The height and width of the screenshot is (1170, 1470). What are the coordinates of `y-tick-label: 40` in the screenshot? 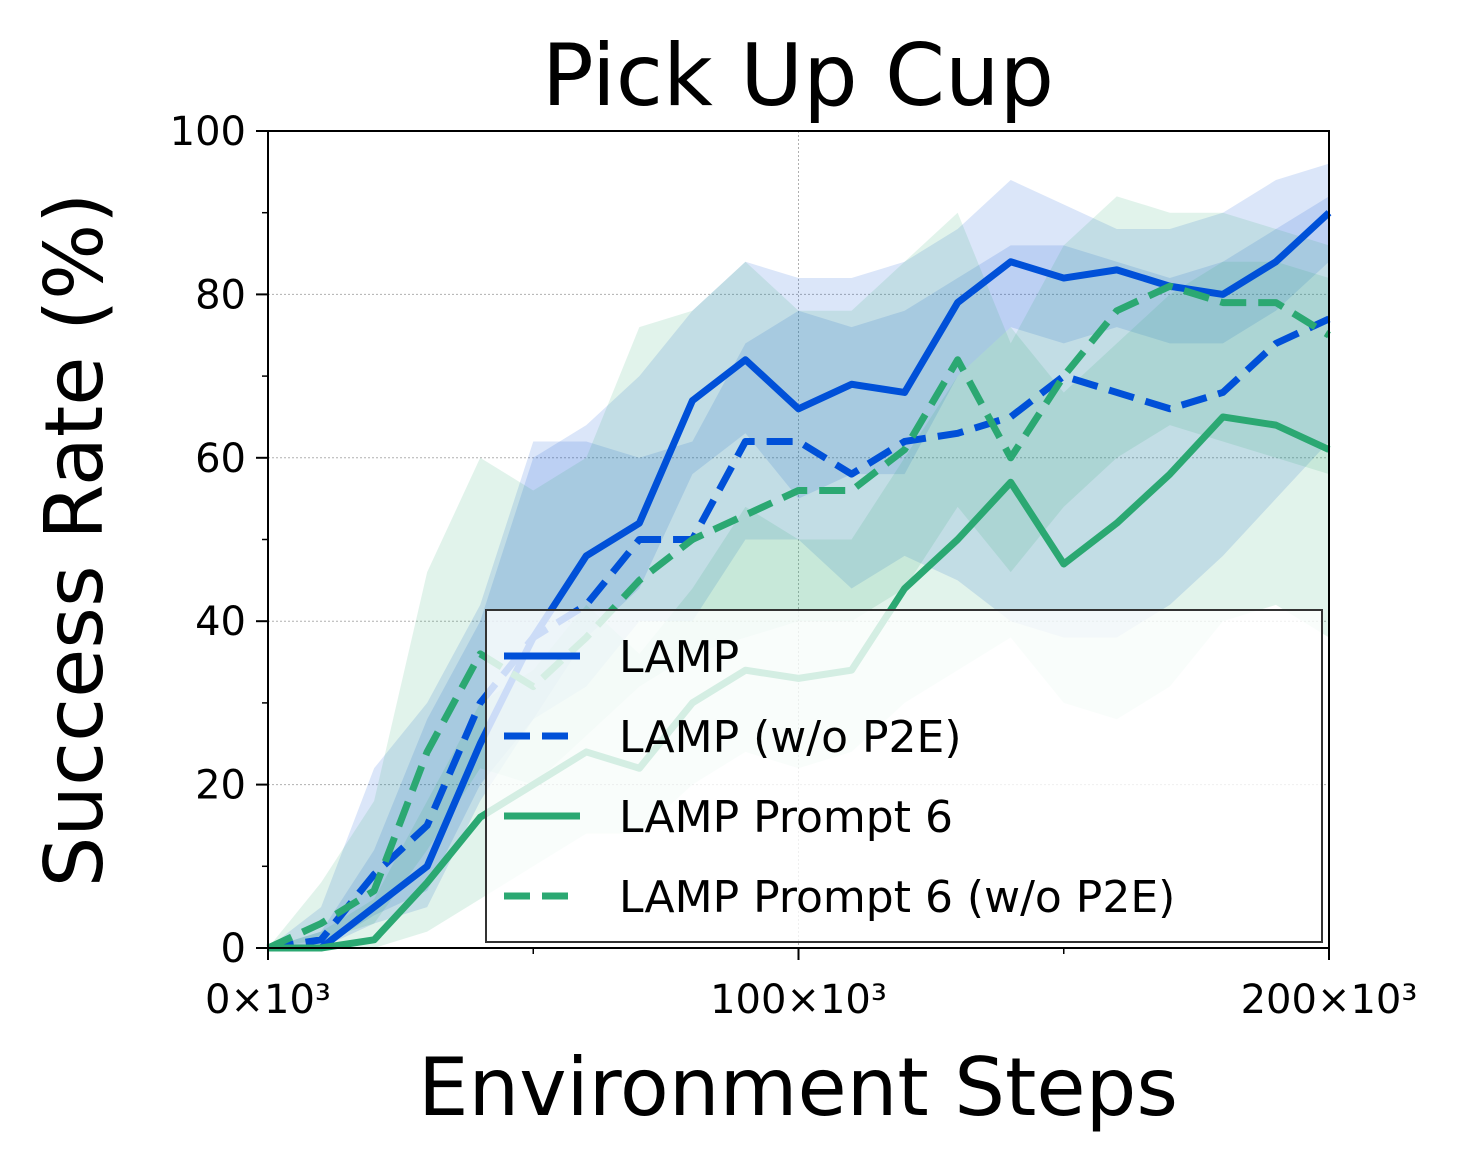 It's located at (220, 622).